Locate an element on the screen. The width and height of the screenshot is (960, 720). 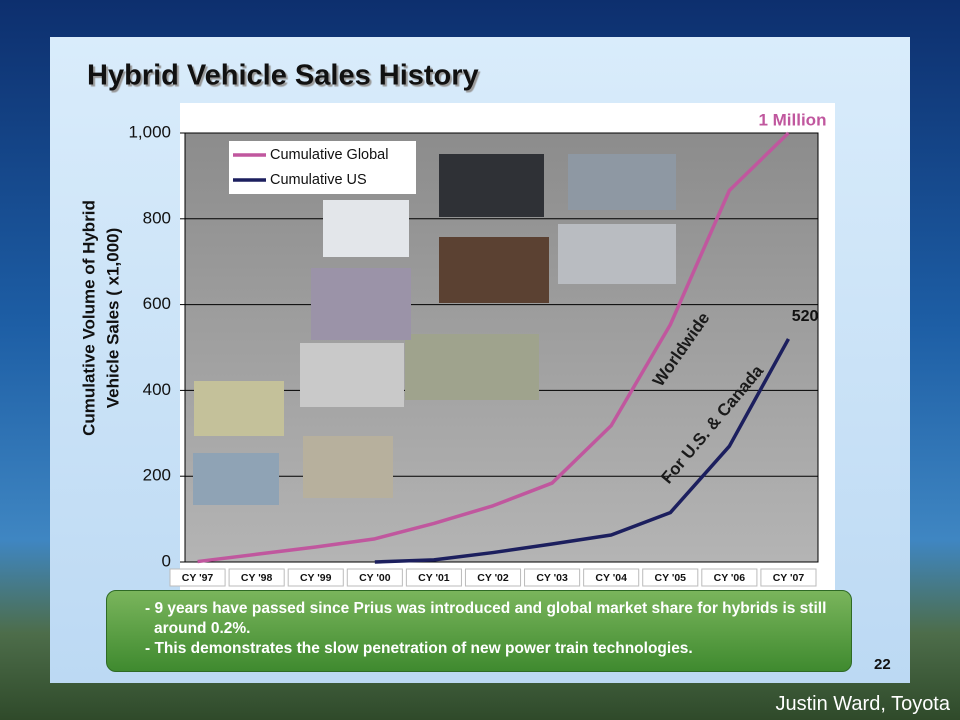
y-axis-label: Vehicle Sales ( x1,000) is located at coordinates (112, 318).